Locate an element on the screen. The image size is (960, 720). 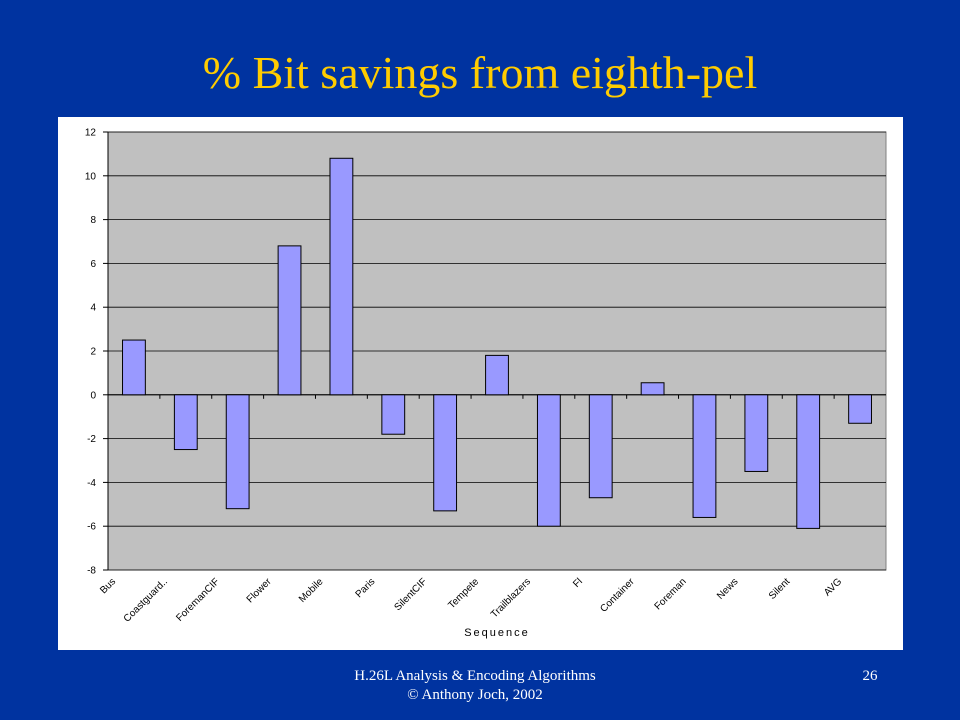
slide-title: % Bit savings from eighth-pel is located at coordinates (480, 72).